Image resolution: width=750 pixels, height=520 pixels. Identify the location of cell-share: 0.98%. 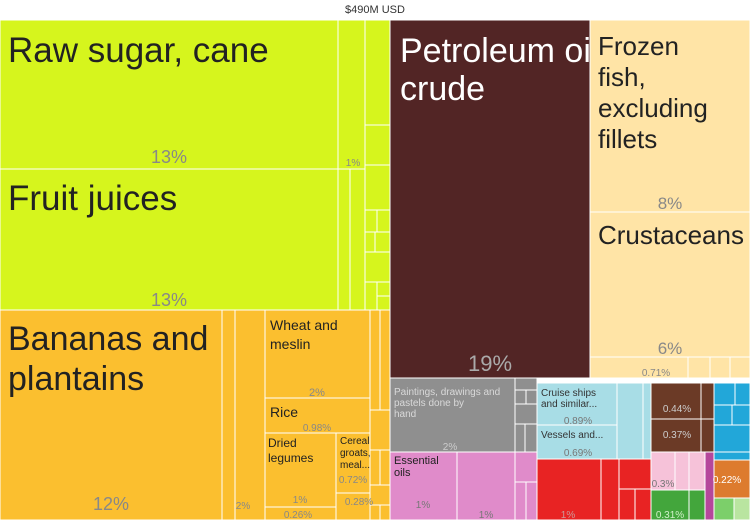
(317, 428).